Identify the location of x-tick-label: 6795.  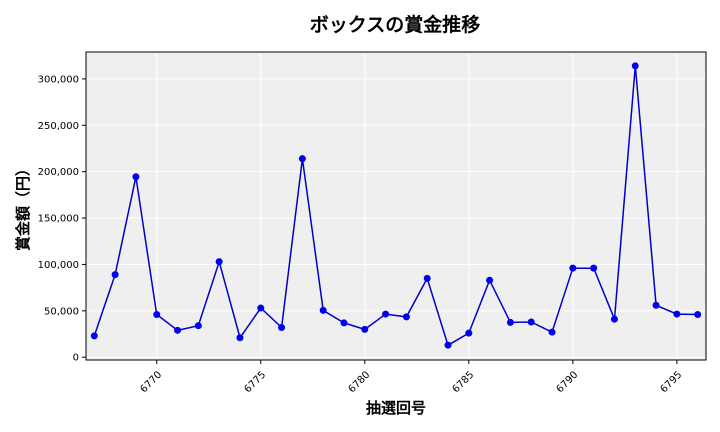
(672, 382).